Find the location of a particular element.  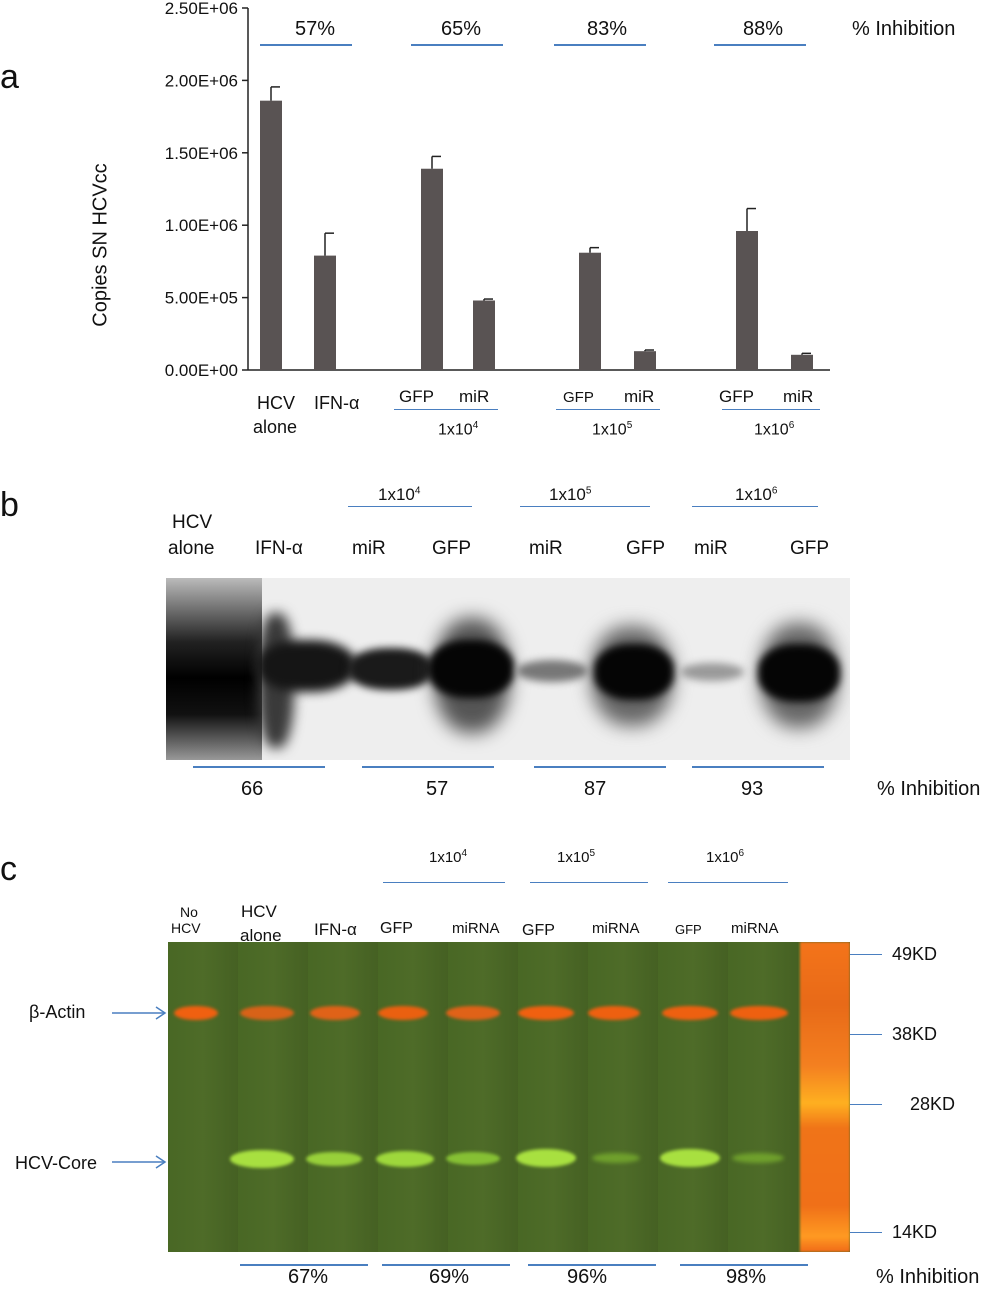

panel-c-letter: c is located at coordinates (8, 869).